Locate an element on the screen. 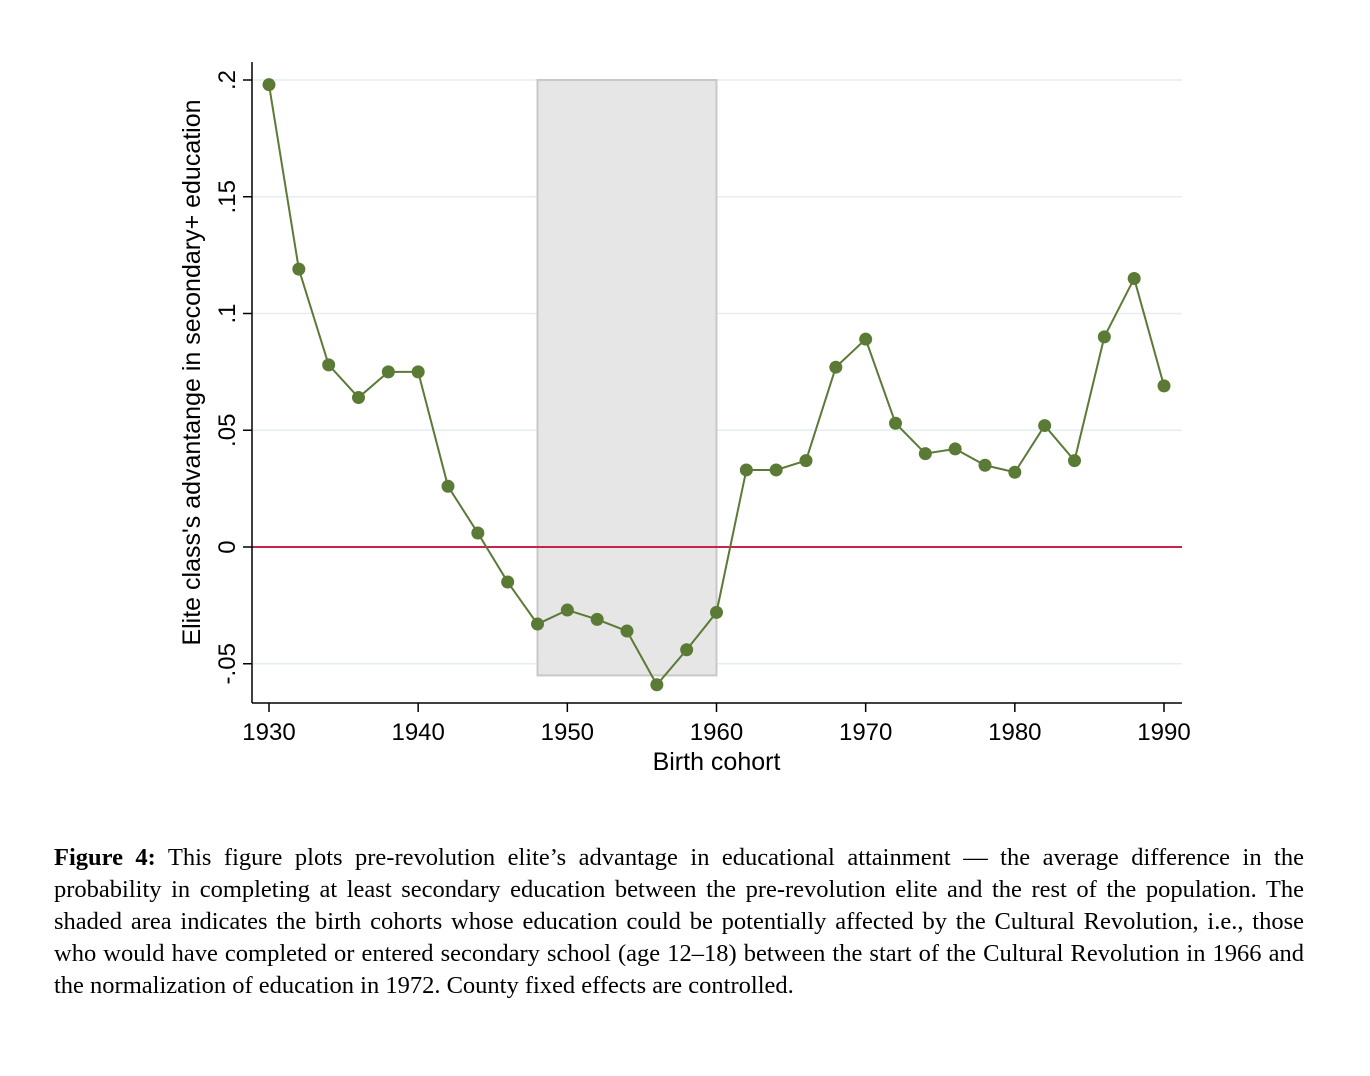  x-tick-label: 1980 is located at coordinates (1014, 732).